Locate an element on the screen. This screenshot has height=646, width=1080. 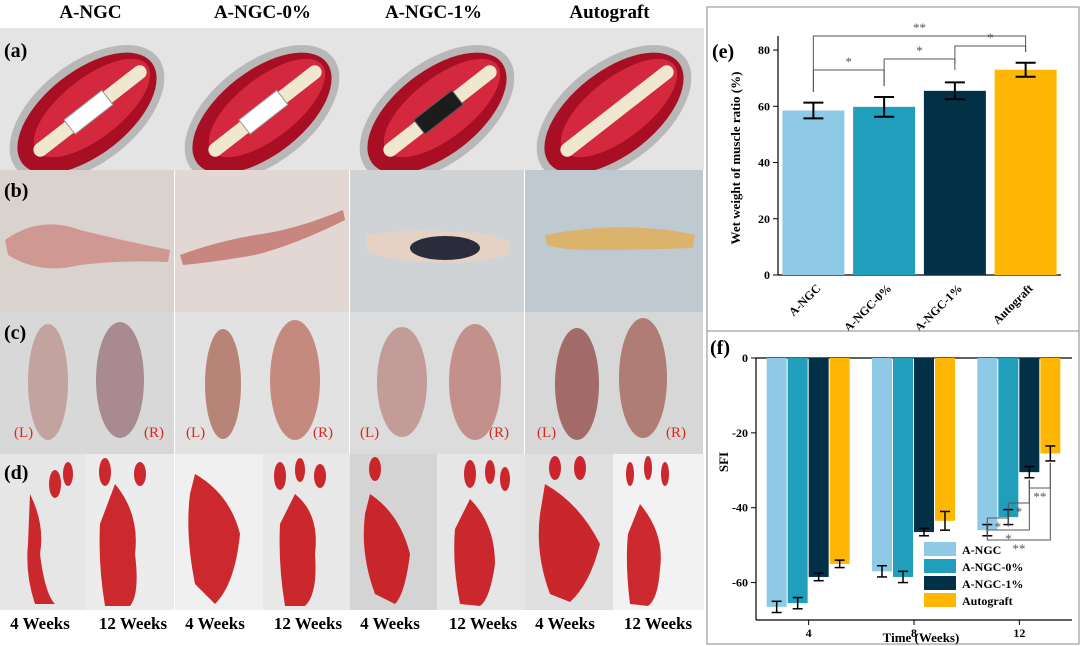
column-header-a-ngc-0: A-NGC-0% is located at coordinates (262, 12).